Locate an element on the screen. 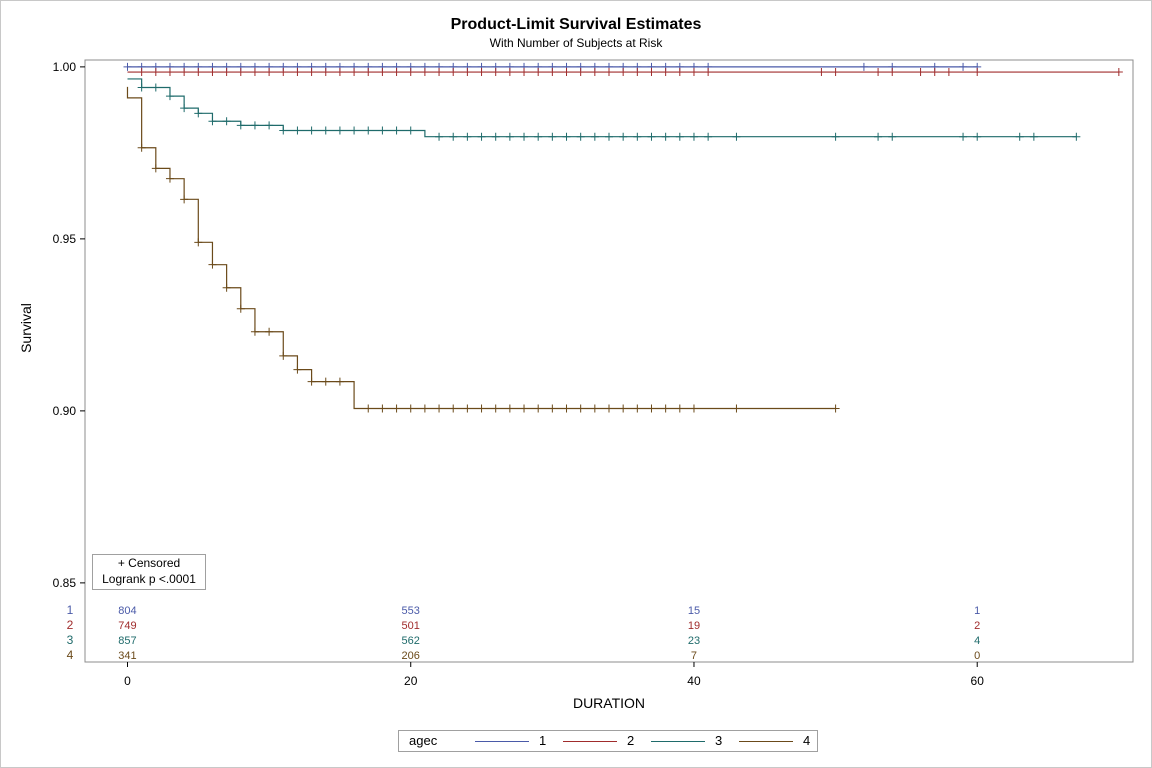 The width and height of the screenshot is (1152, 768). censored-note: + Censored is located at coordinates (149, 563).